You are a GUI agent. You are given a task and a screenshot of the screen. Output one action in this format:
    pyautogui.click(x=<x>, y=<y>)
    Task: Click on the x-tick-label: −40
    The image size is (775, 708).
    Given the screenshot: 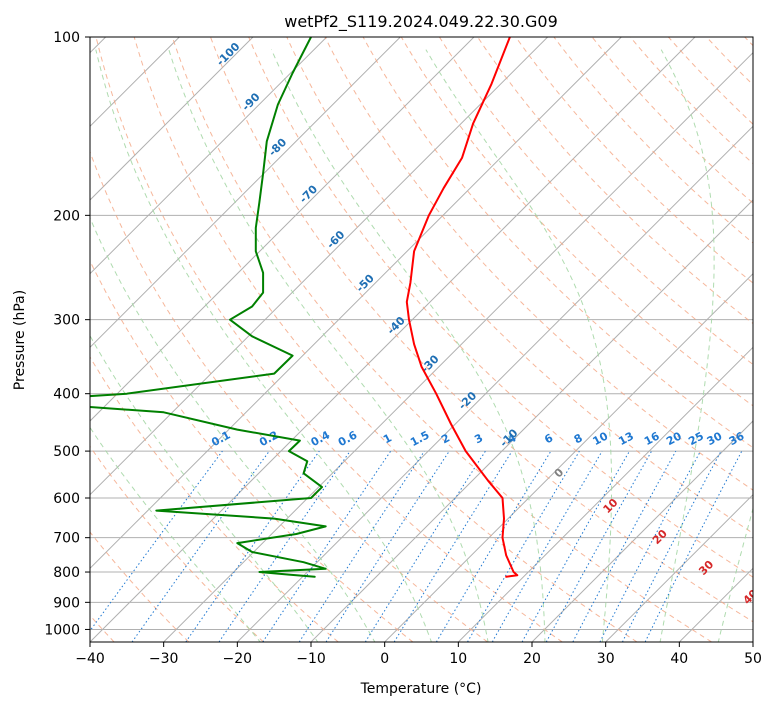 What is the action you would take?
    pyautogui.click(x=90, y=659)
    